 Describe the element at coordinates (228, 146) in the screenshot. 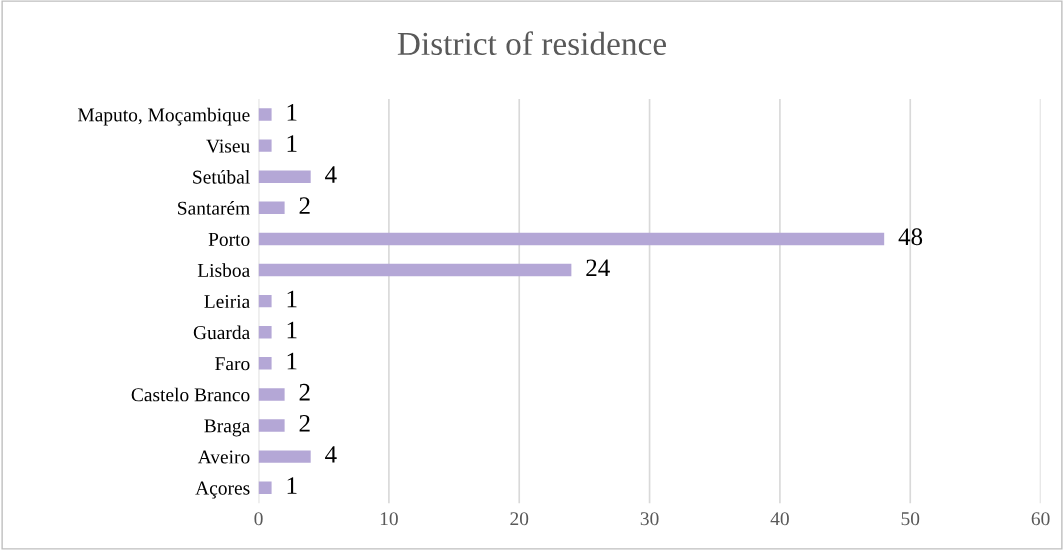

I see `y-tick-label: Viseu` at that location.